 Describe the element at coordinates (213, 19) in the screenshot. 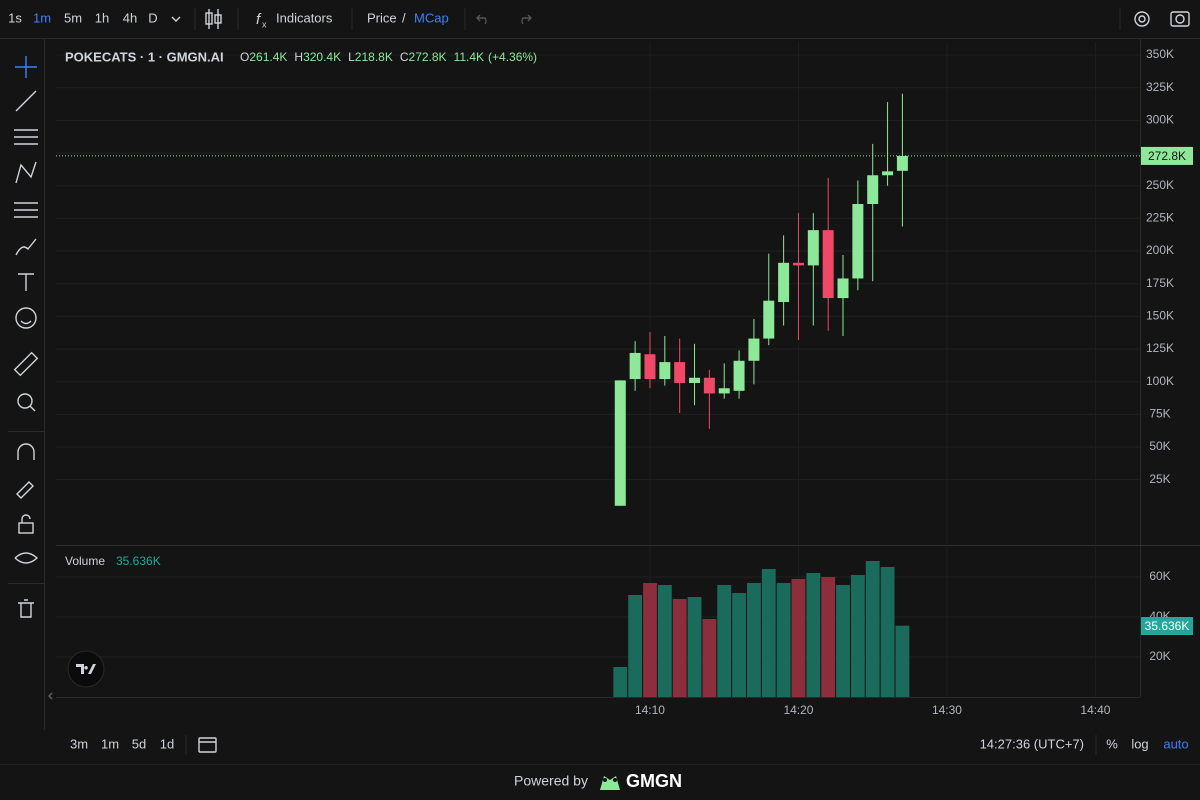

I see `chart-type-button` at that location.